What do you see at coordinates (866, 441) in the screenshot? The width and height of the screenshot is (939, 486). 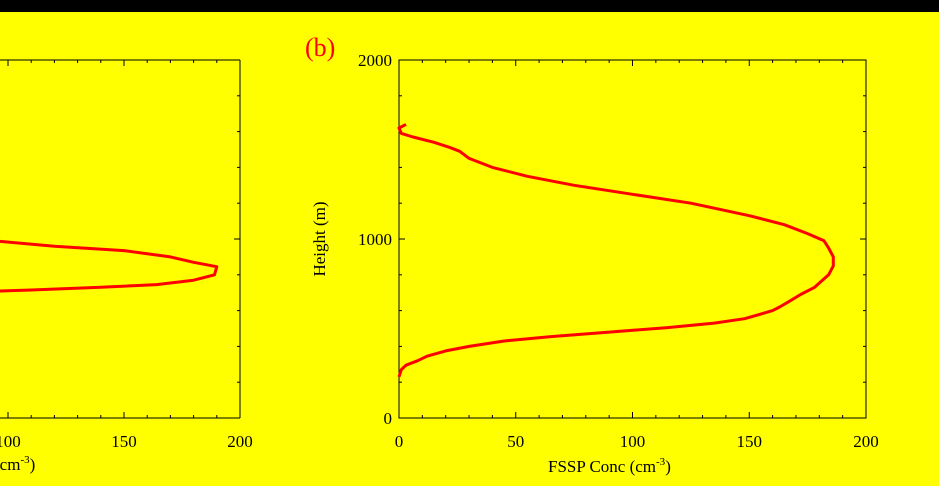 I see `panel-b-x-tick-label: 200` at bounding box center [866, 441].